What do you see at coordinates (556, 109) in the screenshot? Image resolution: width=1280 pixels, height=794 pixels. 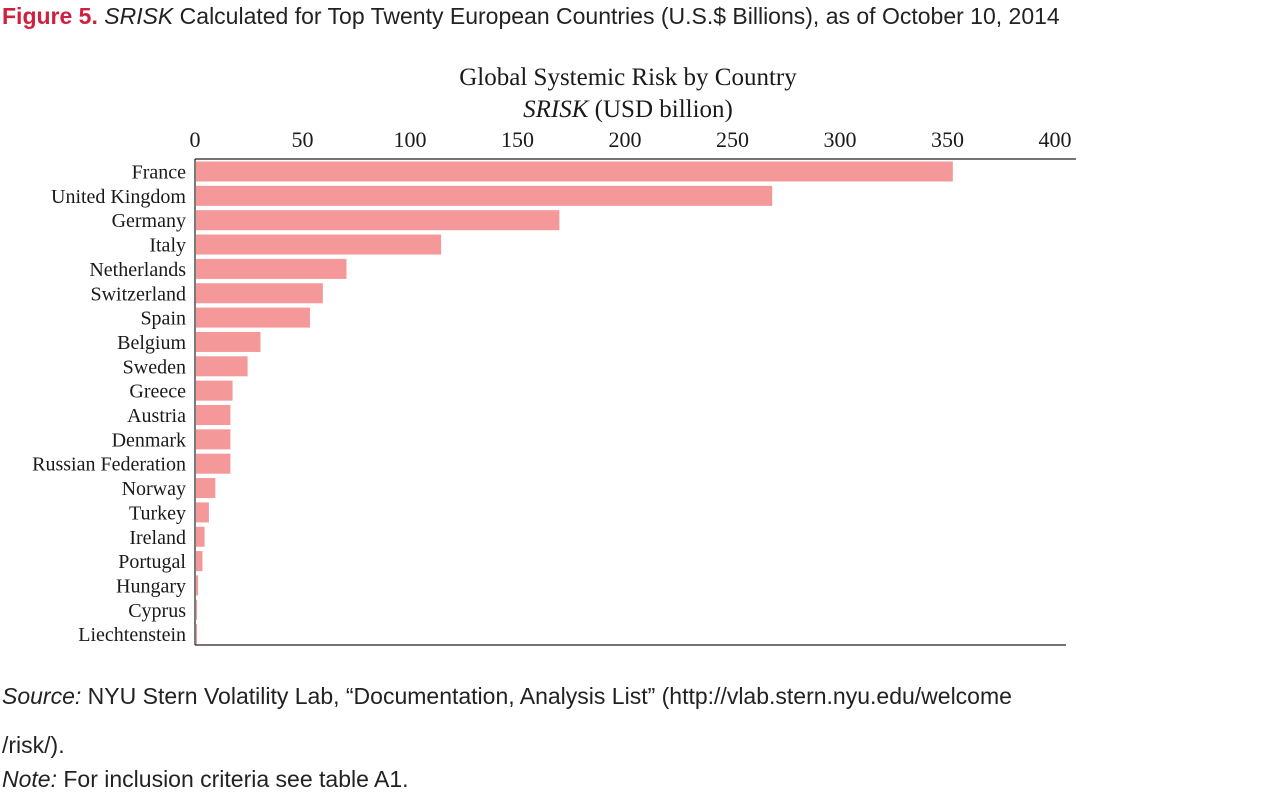 I see `x-axis-label-term: SRISK` at bounding box center [556, 109].